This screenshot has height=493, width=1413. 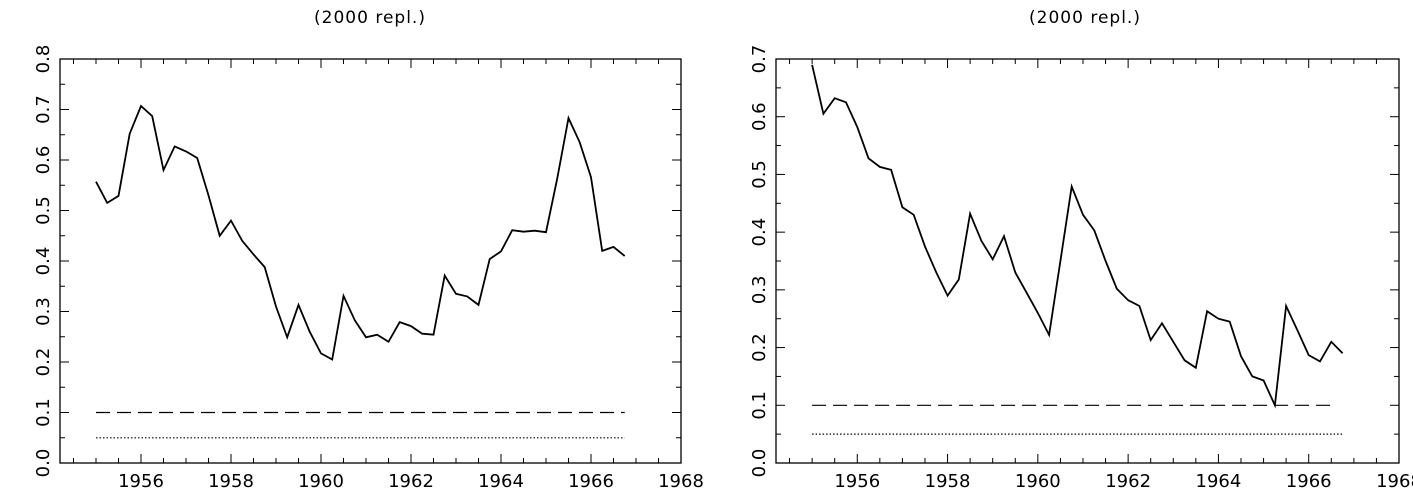 What do you see at coordinates (43, 59) in the screenshot?
I see `y-tick-label: 0.8` at bounding box center [43, 59].